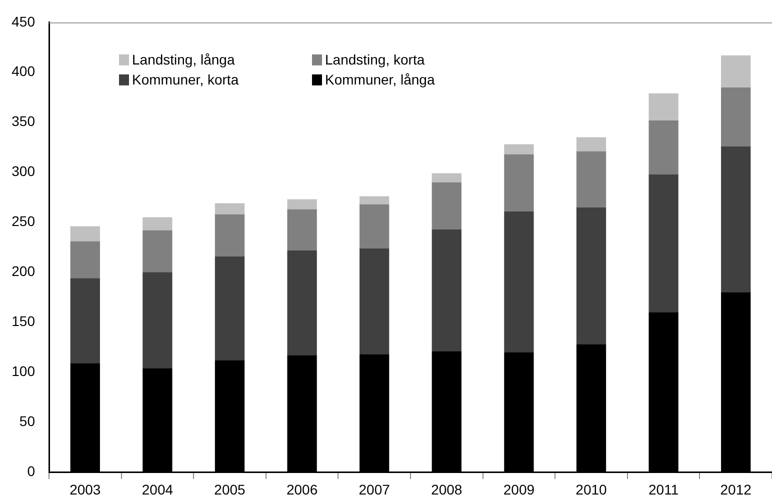 This screenshot has width=772, height=504. Describe the element at coordinates (31, 470) in the screenshot. I see `y-tick-label: 0` at that location.